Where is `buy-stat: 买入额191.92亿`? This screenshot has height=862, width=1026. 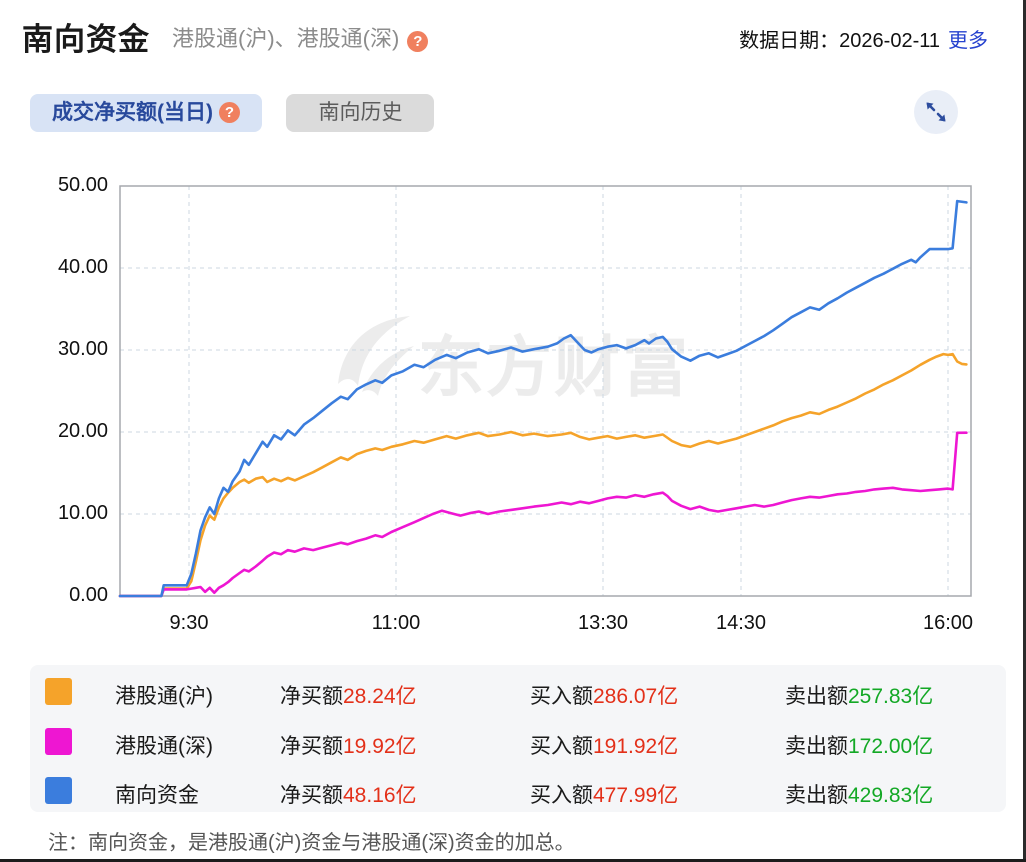 buy-stat: 买入额191.92亿 is located at coordinates (604, 745).